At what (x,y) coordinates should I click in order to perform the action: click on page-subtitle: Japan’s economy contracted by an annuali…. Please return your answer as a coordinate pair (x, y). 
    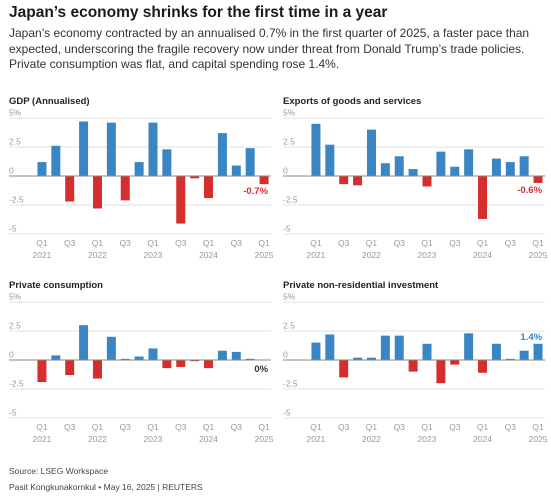
    Looking at the image, I should click on (269, 48).